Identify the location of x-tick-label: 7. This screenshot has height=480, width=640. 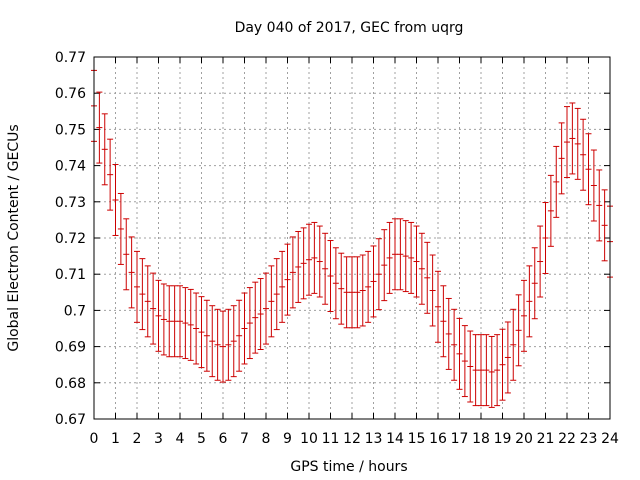
(244, 439).